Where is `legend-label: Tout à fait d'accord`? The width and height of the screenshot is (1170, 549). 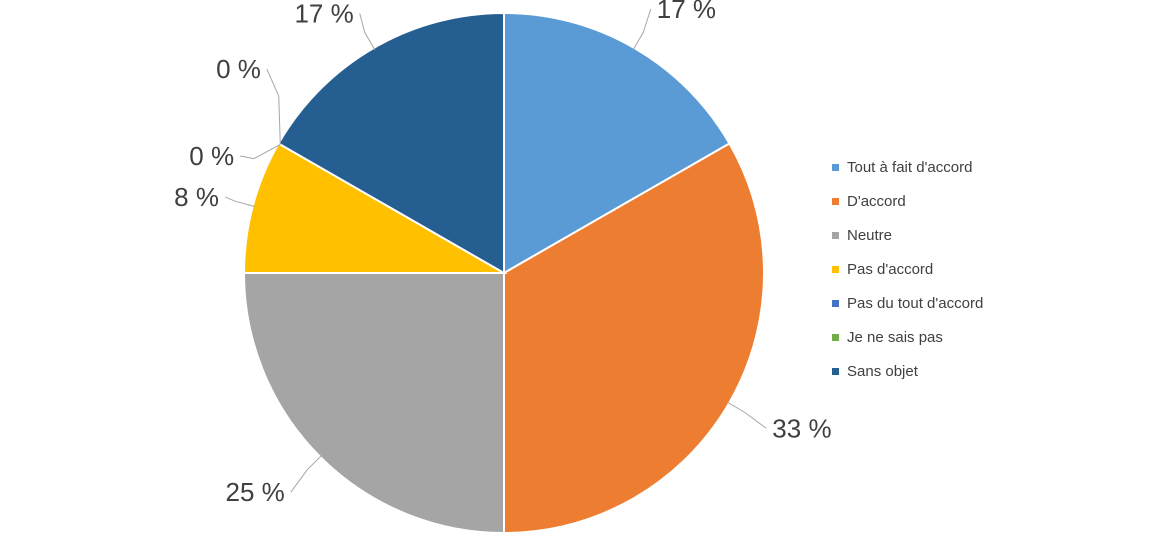 legend-label: Tout à fait d'accord is located at coordinates (910, 167).